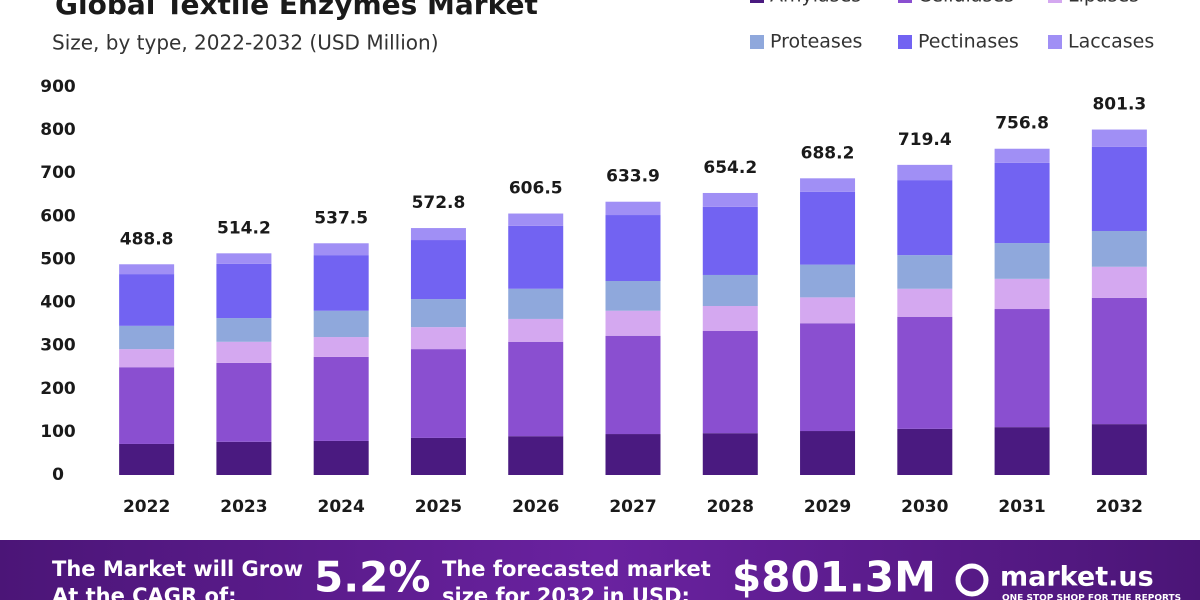 The width and height of the screenshot is (1200, 600). Describe the element at coordinates (966, 3) in the screenshot. I see `legend-label: Cellulases` at that location.